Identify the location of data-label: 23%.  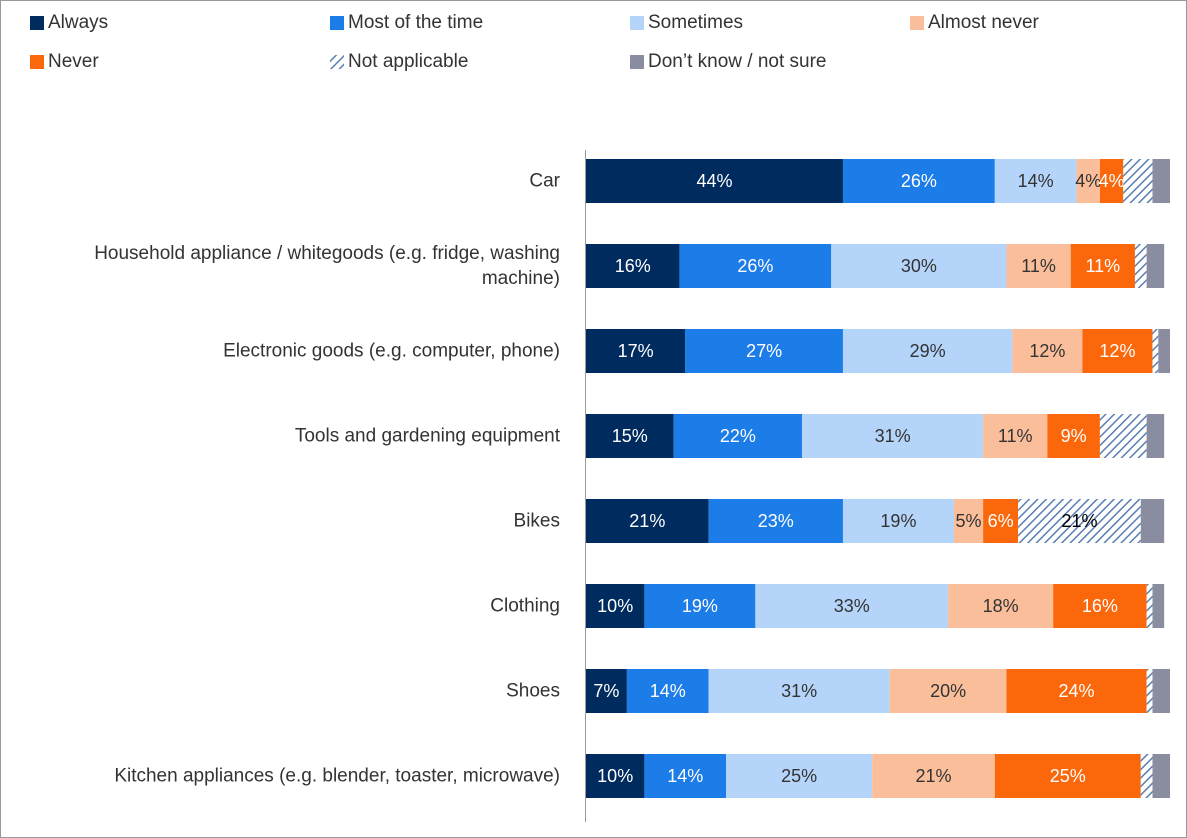
(776, 521).